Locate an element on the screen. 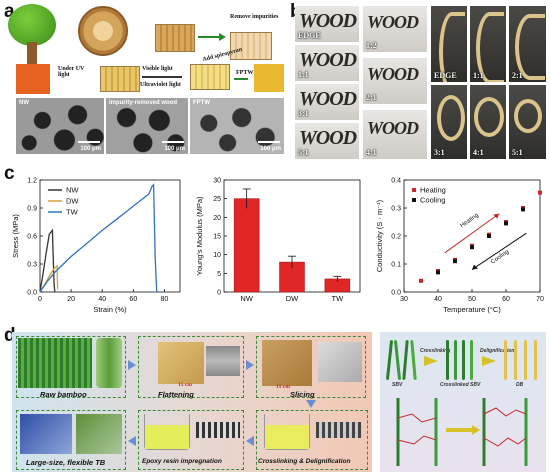  natural-wood-block is located at coordinates (175, 38).